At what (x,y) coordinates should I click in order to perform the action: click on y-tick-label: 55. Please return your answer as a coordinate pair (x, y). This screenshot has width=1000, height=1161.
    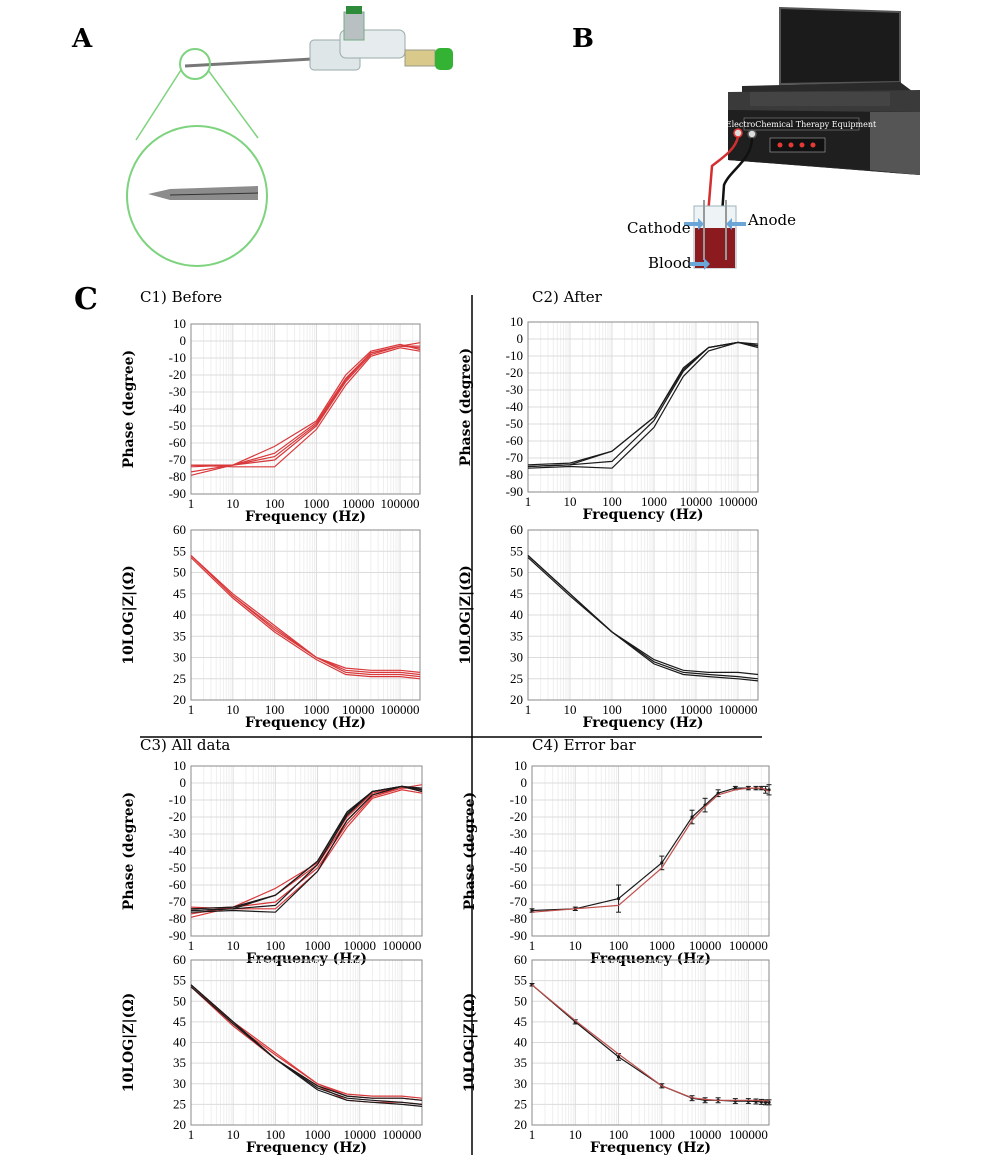
    Looking at the image, I should click on (179, 550).